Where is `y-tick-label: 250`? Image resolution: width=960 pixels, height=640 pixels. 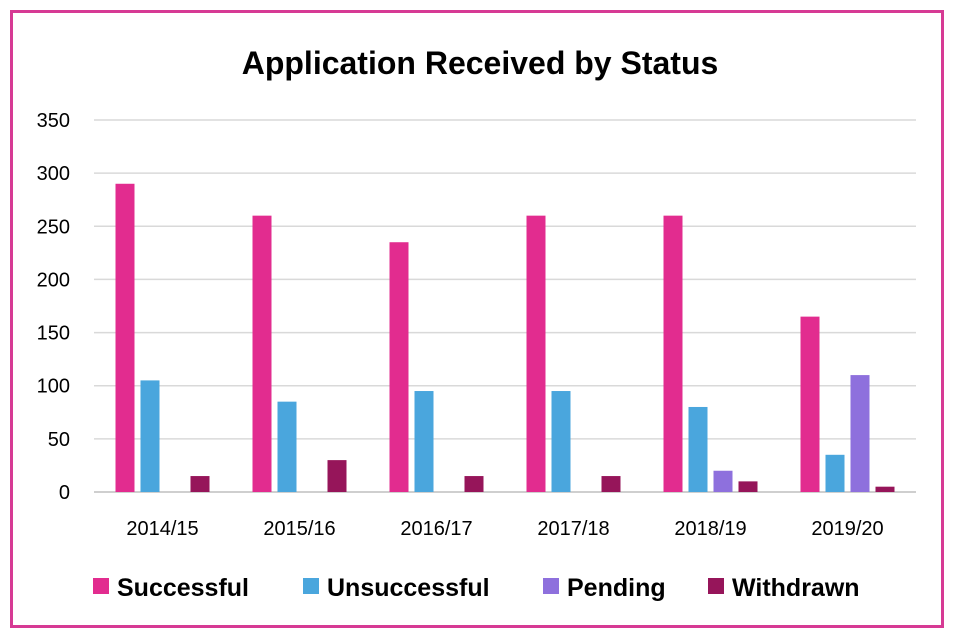 y-tick-label: 250 is located at coordinates (53, 227).